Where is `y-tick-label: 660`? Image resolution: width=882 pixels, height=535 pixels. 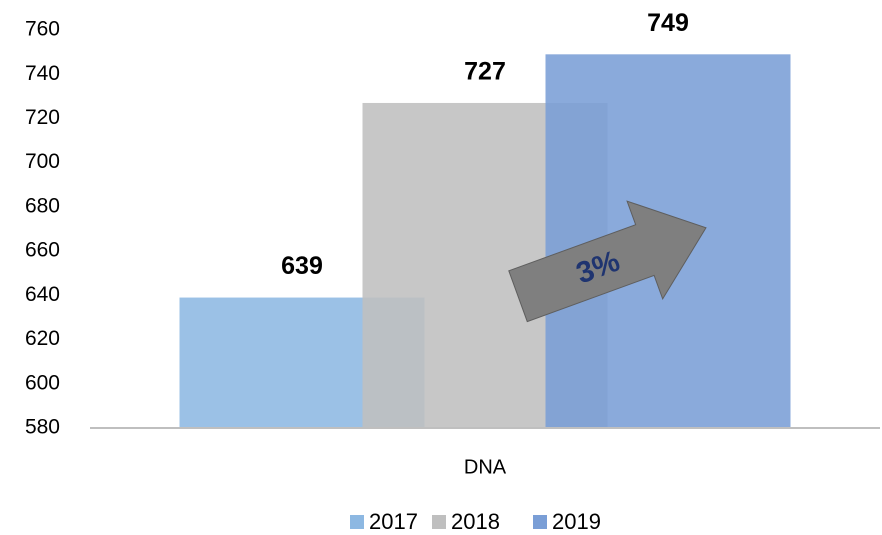
y-tick-label: 660 is located at coordinates (42, 250).